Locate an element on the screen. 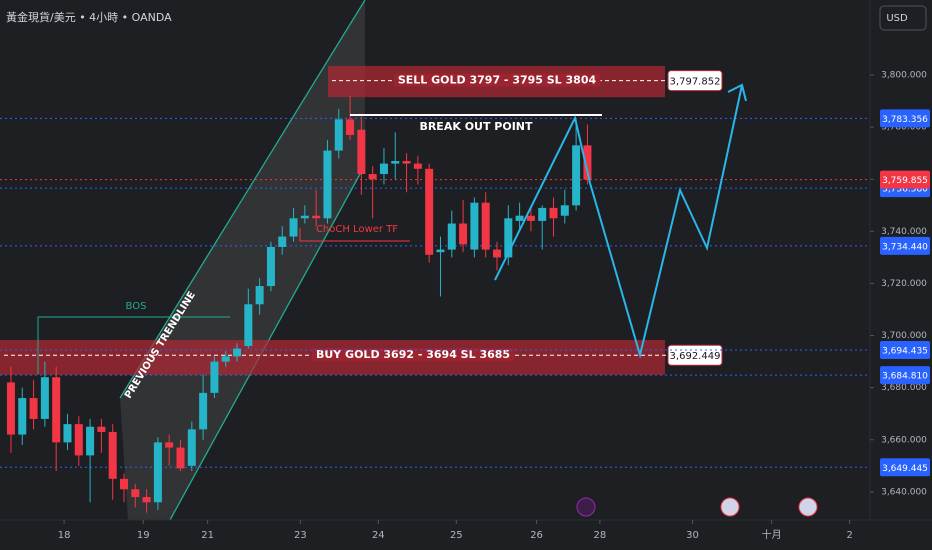 The image size is (932, 550). x-tick-label: 21 is located at coordinates (207, 535).